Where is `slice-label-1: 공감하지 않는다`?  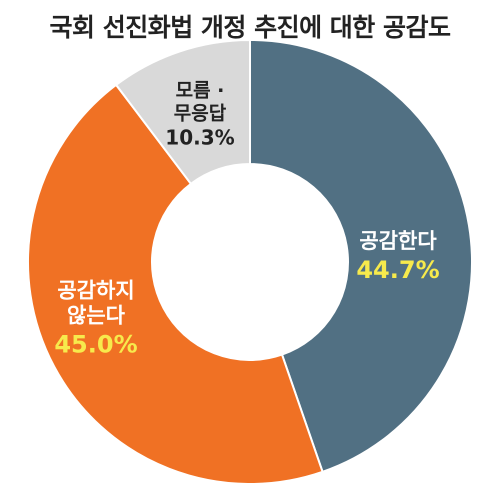
slice-label-1: 공감하지 않는다 is located at coordinates (95, 302).